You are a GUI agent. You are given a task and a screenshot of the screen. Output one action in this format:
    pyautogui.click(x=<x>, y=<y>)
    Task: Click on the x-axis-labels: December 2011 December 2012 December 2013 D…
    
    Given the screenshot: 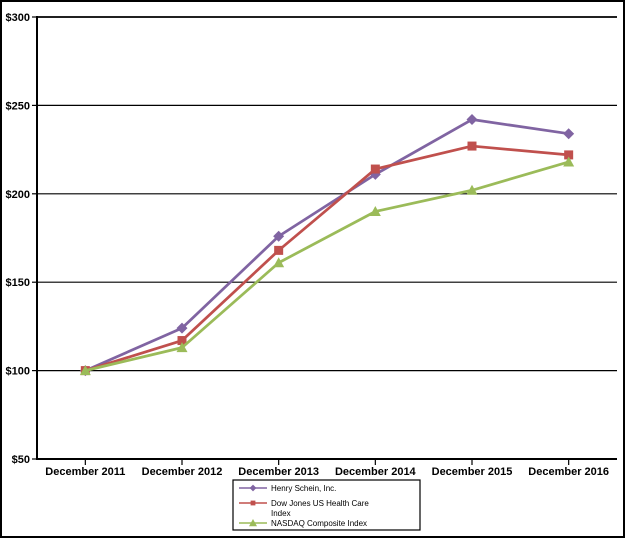 What is the action you would take?
    pyautogui.click(x=327, y=472)
    